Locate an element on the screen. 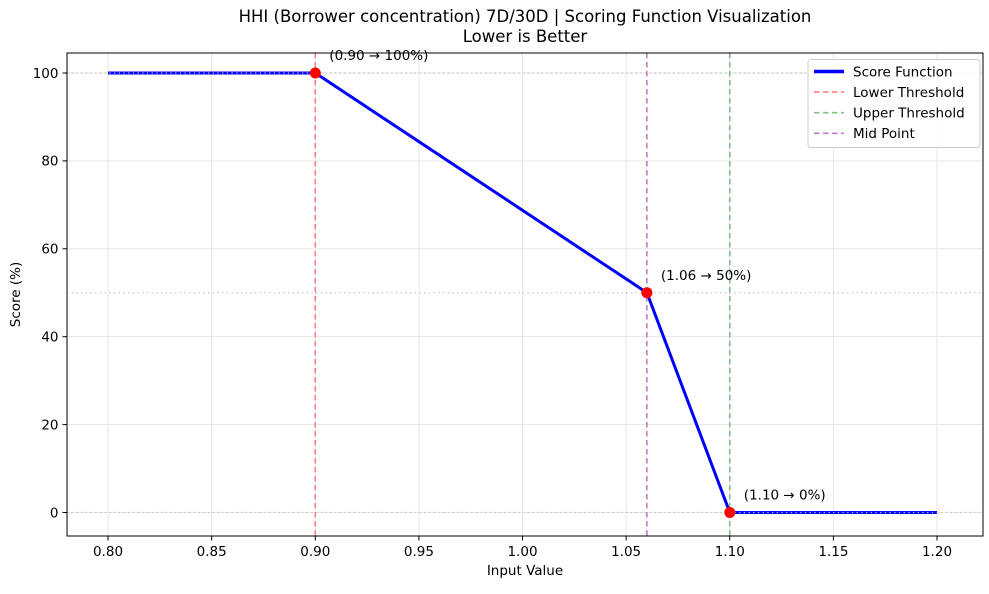  x-tick-label: 1.00 is located at coordinates (522, 552).